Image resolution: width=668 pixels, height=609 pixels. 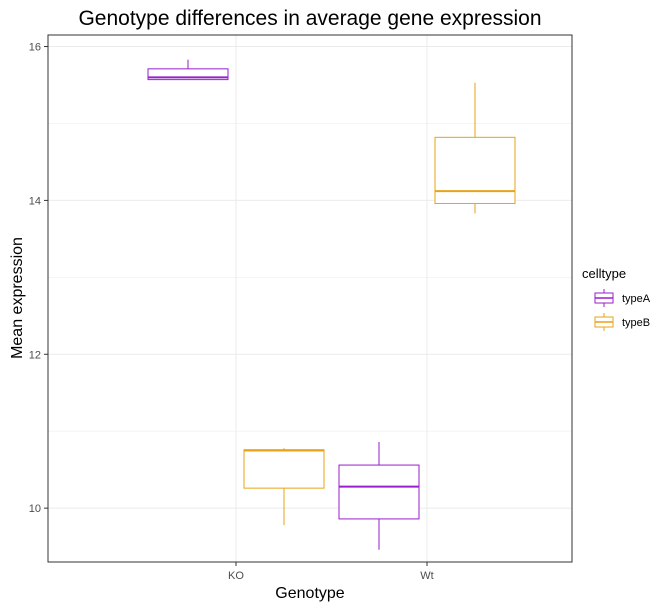 I want to click on legend-key-typeB, so click(x=604, y=322).